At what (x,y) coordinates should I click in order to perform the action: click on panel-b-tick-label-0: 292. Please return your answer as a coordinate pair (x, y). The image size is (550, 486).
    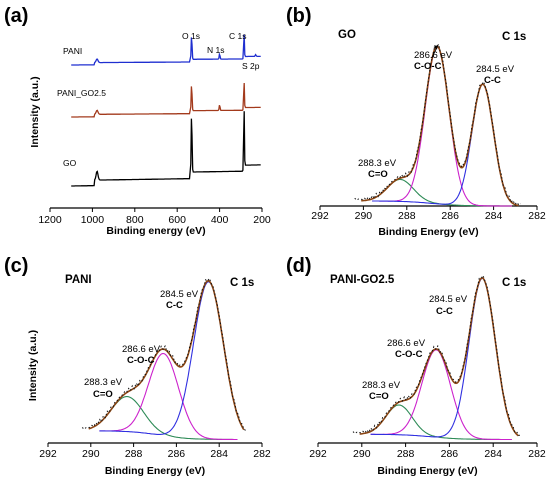
    Looking at the image, I should click on (320, 216).